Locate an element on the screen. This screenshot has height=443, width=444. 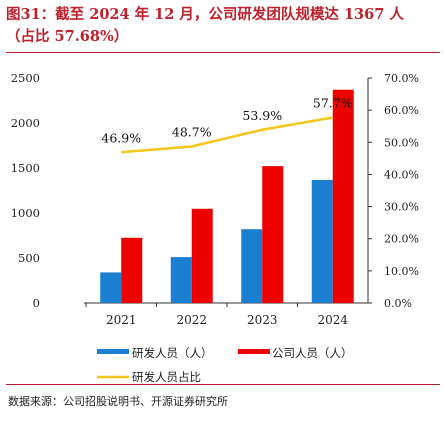
source-divider is located at coordinates (223, 384).